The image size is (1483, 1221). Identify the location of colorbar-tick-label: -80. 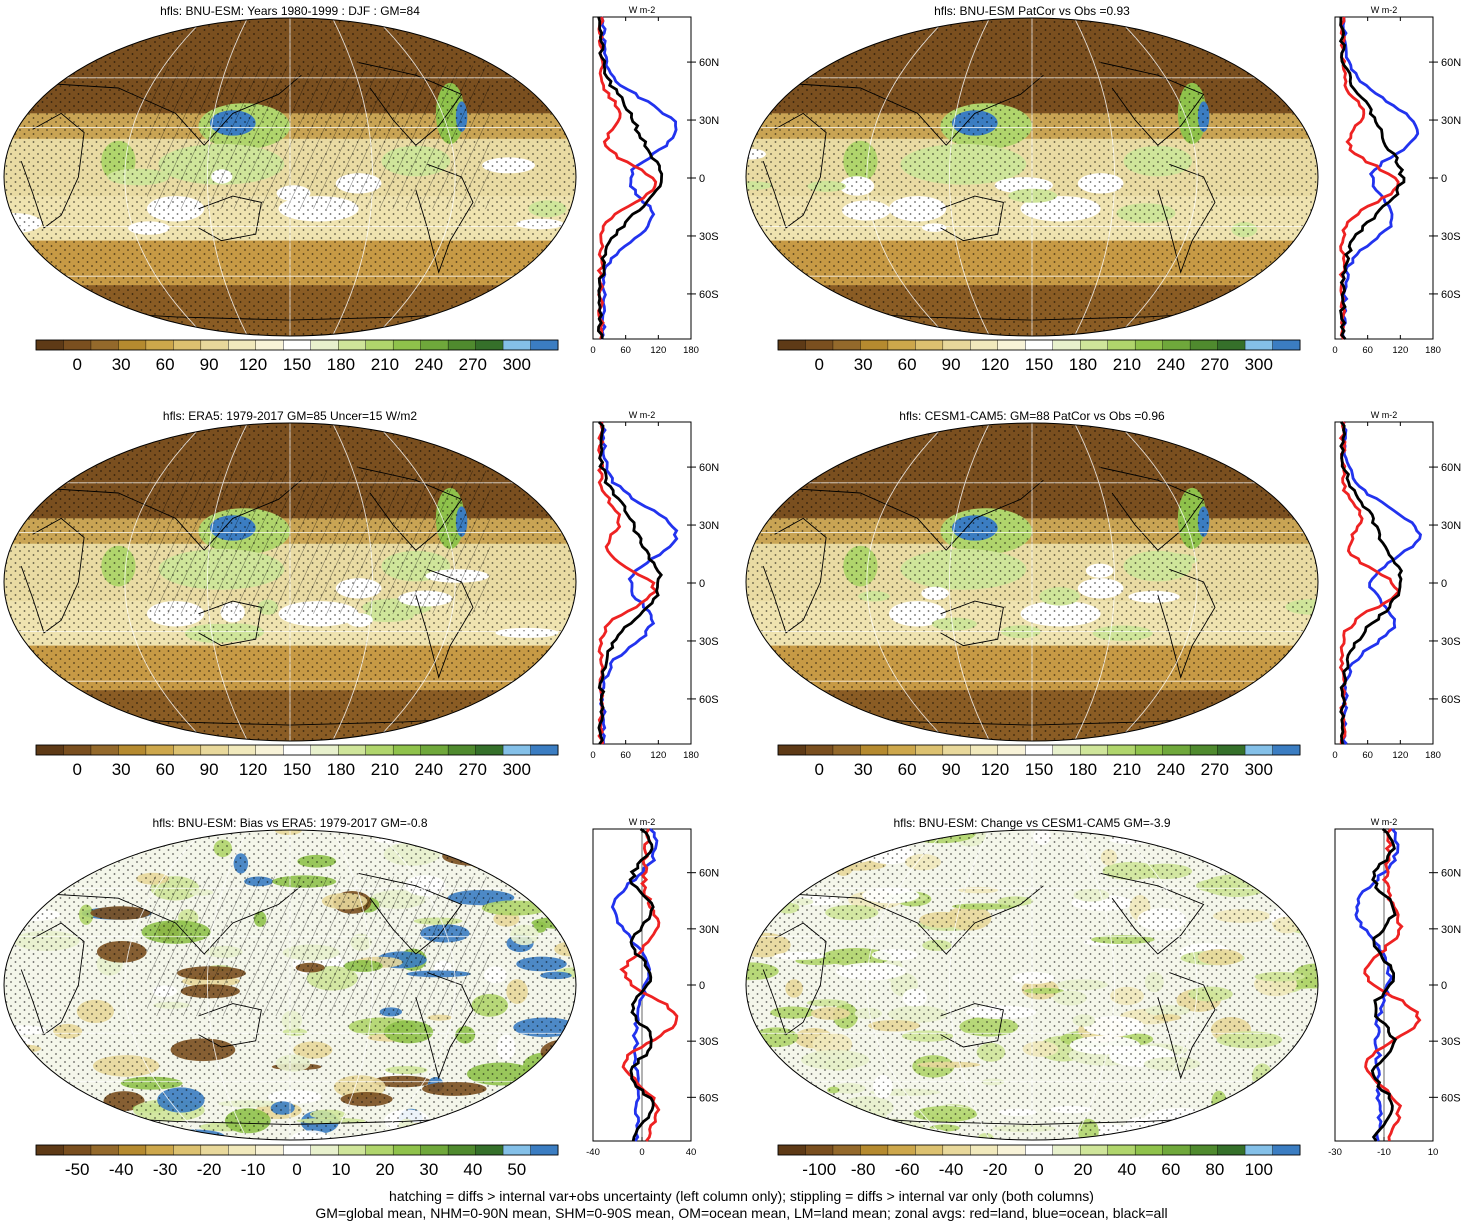
(863, 1169).